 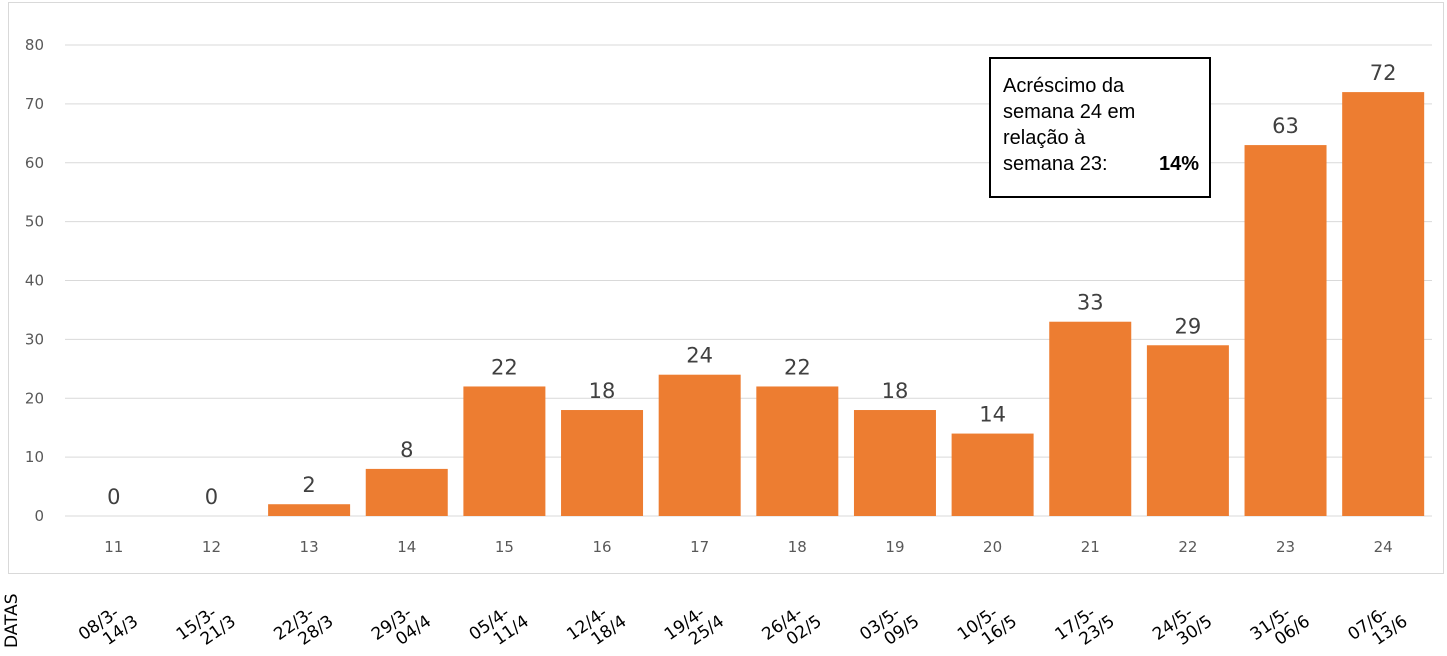 I want to click on date-range-label: 24/5-30/5, so click(x=1182, y=626).